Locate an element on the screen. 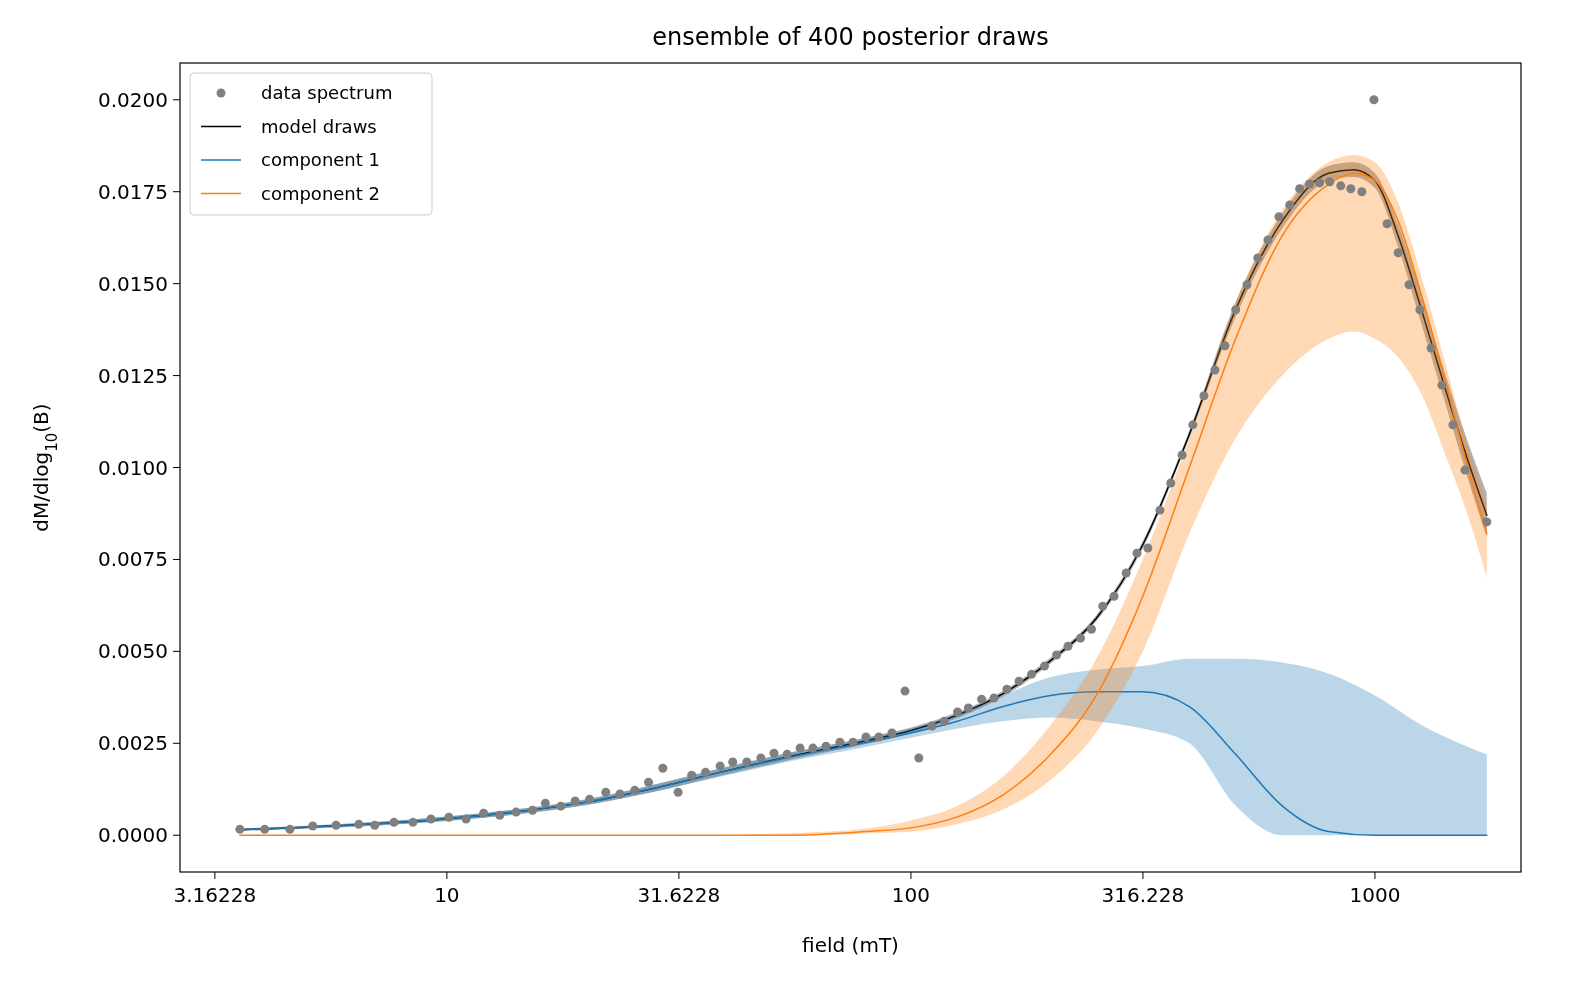 The width and height of the screenshot is (1575, 982). y-tick-label: 0.0150 is located at coordinates (133, 283).